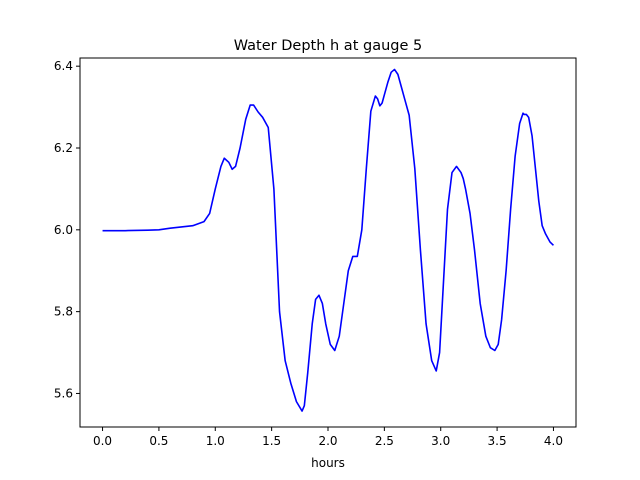  Describe the element at coordinates (327, 441) in the screenshot. I see `x-tick-label: 2.0` at that location.